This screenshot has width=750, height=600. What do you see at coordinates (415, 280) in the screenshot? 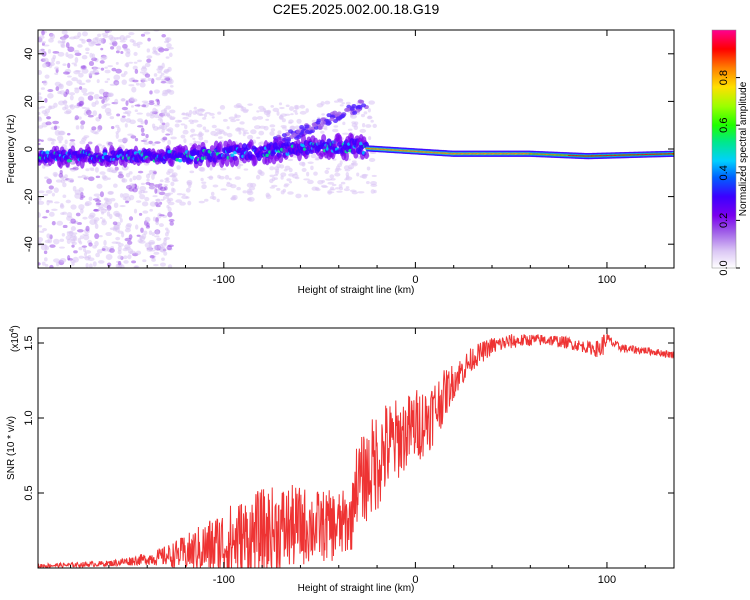
I see `x-tick-label: 0` at bounding box center [415, 280].